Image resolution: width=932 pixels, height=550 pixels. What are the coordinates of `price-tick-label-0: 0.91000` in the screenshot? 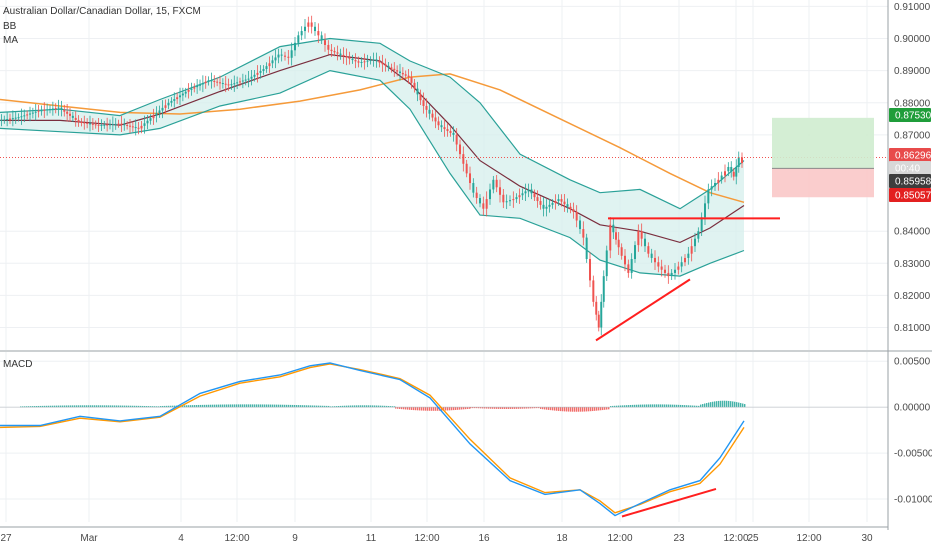 It's located at (912, 7).